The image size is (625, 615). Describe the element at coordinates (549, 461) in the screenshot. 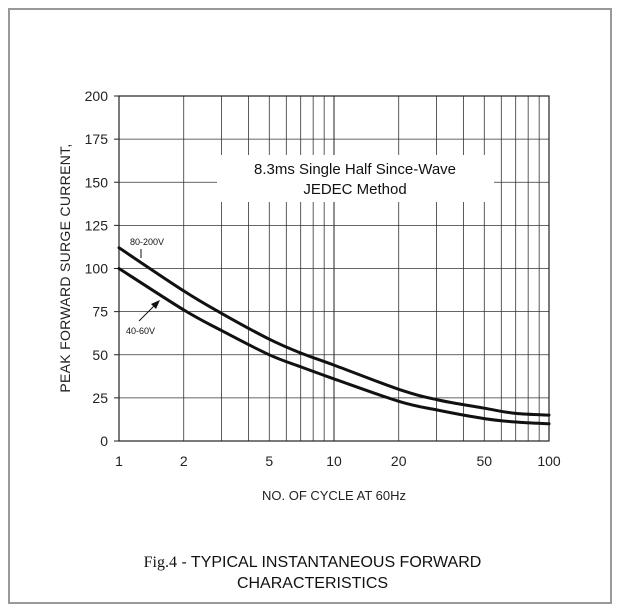

I see `x-tick-label: 100` at that location.